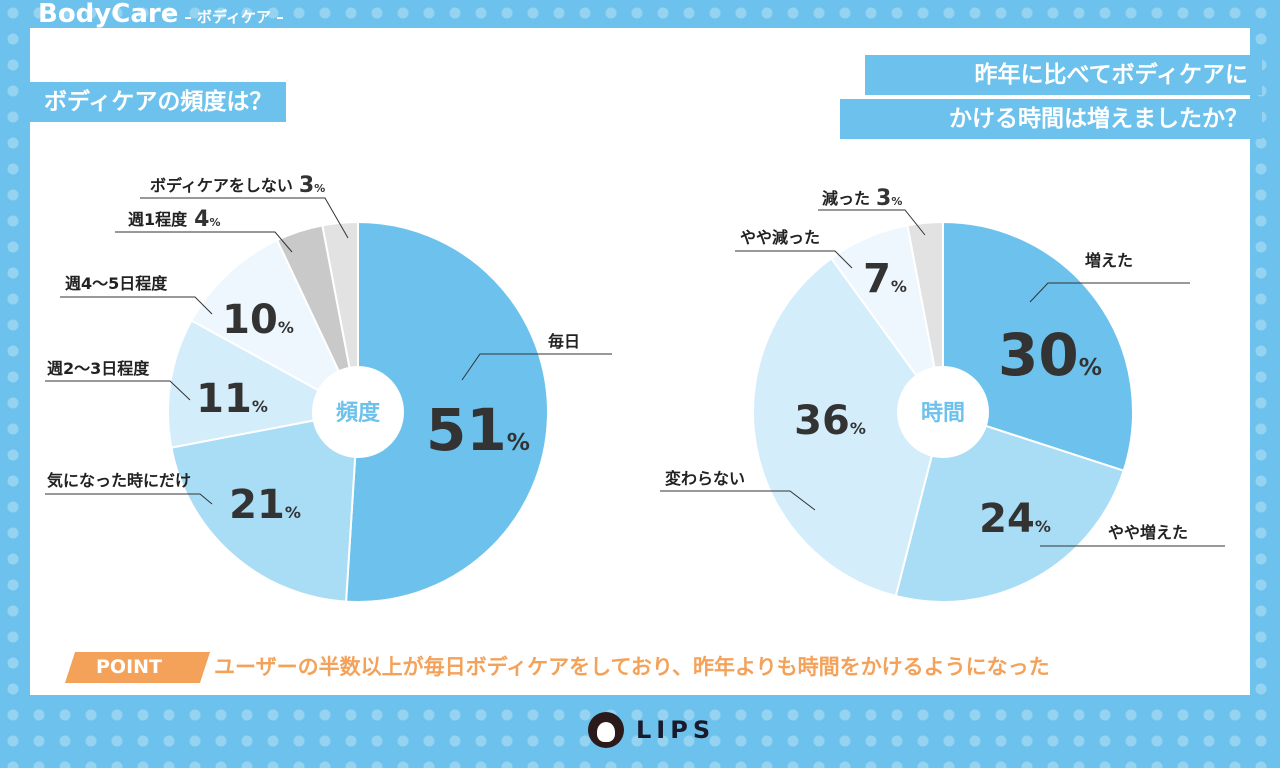 The image size is (1280, 768). Describe the element at coordinates (108, 14) in the screenshot. I see `brand-name: BodyCare` at that location.